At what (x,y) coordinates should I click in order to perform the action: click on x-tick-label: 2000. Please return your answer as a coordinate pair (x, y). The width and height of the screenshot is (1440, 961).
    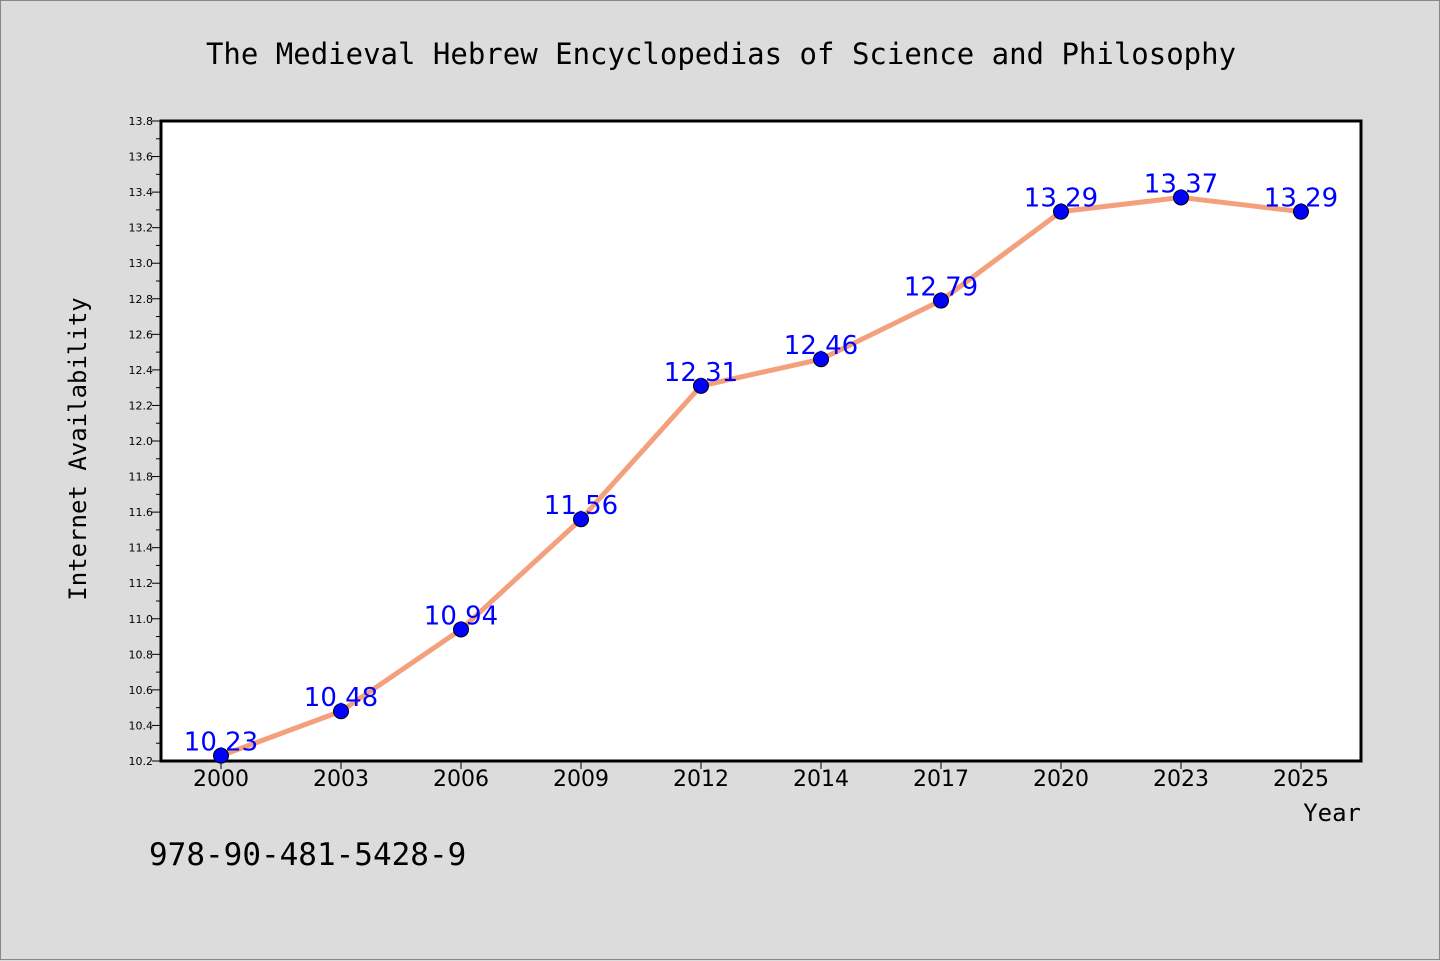
    Looking at the image, I should click on (221, 779).